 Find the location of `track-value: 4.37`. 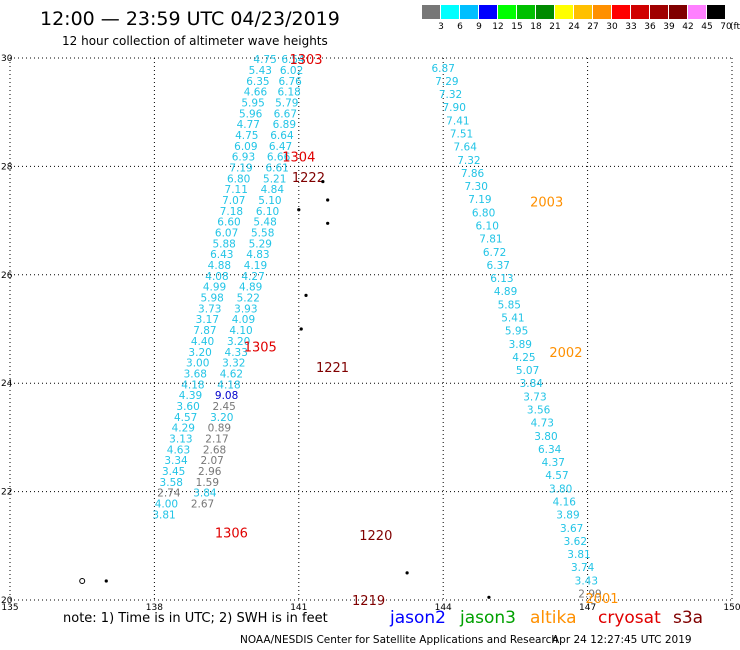

track-value: 4.37 is located at coordinates (553, 463).